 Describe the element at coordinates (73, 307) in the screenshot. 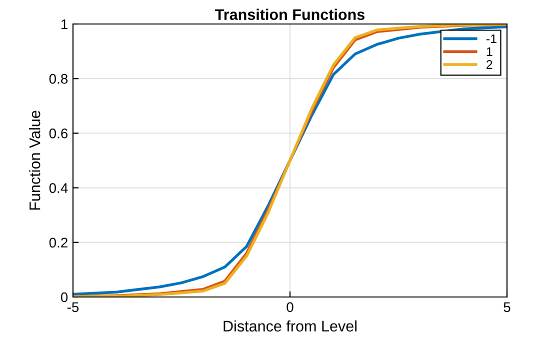

I see `x-tick-label: -5` at that location.